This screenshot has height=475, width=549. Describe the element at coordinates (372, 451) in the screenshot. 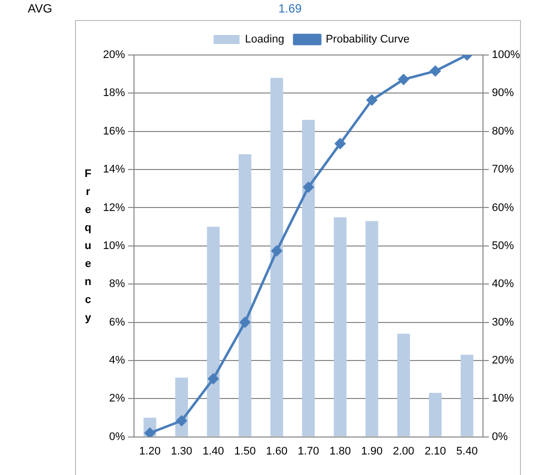

I see `x-tick-label: 1.90` at that location.